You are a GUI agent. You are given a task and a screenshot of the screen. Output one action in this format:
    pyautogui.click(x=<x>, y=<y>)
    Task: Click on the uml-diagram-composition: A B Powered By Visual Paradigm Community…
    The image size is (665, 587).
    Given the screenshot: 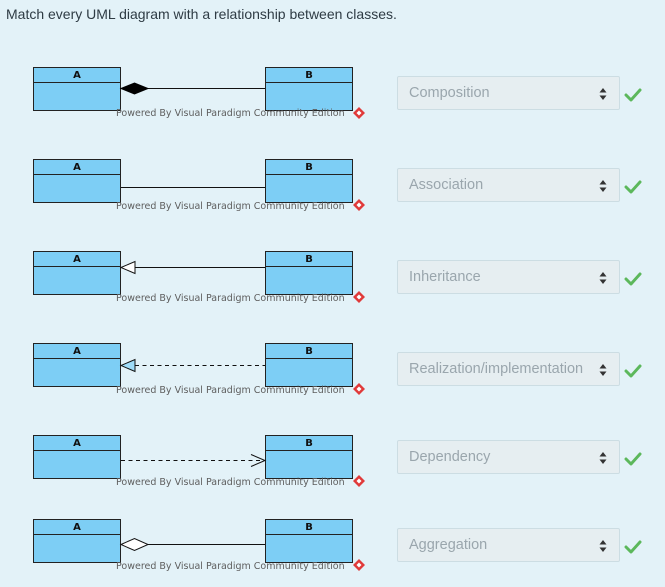 What is the action you would take?
    pyautogui.click(x=199, y=93)
    